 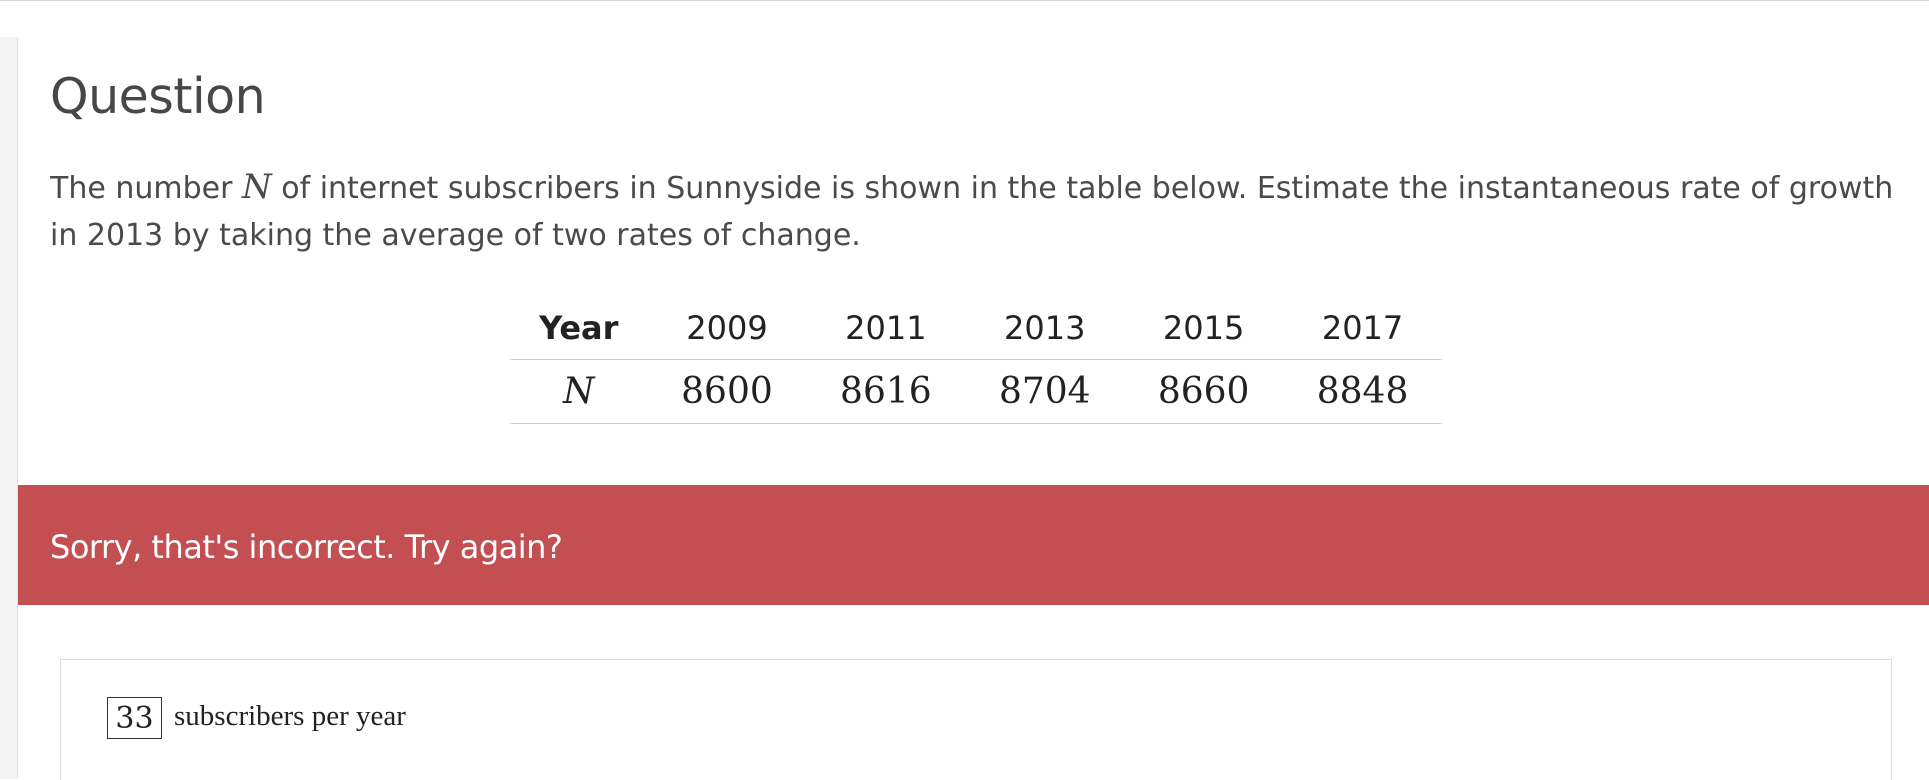 I want to click on value-row: N 8600 8616 8704 8660 8848, so click(x=976, y=391).